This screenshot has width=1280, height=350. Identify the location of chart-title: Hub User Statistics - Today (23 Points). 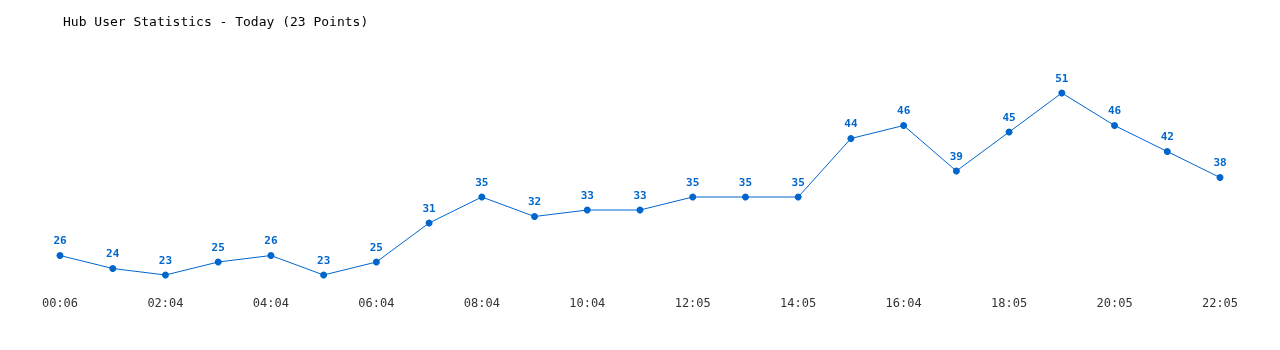
(216, 21).